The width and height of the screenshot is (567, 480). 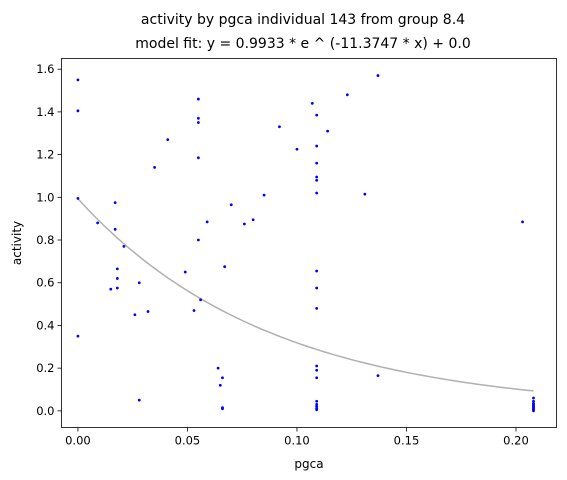 I want to click on x-tick-label: 0.15, so click(x=407, y=441).